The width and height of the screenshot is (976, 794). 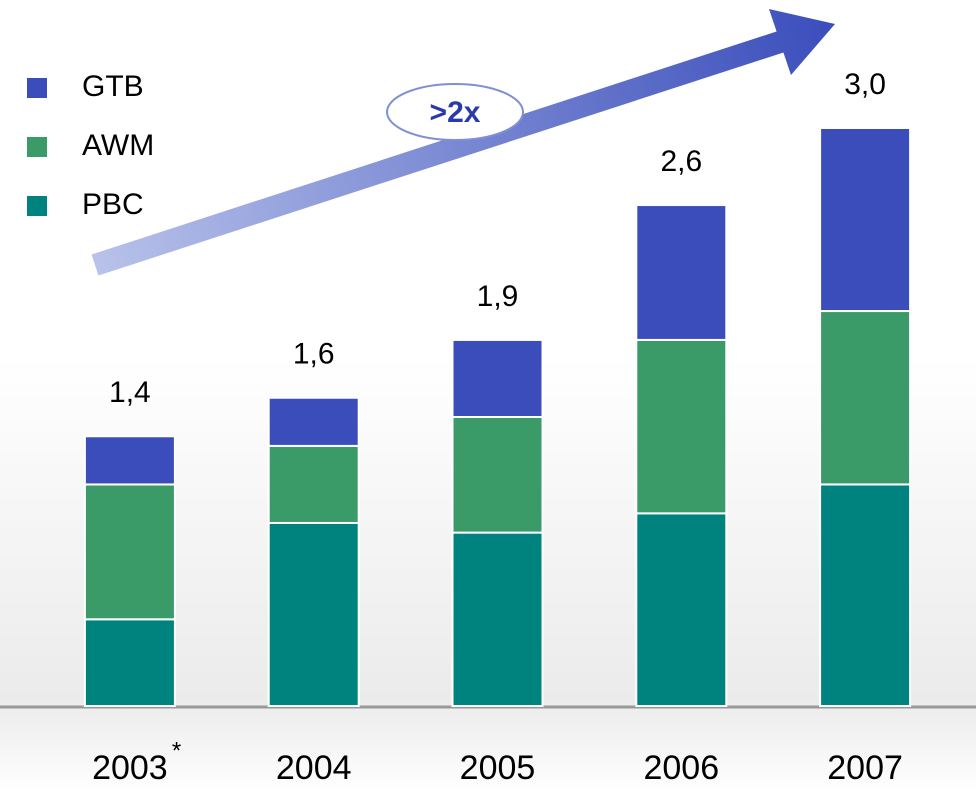 What do you see at coordinates (118, 145) in the screenshot?
I see `legend-label: AWM` at bounding box center [118, 145].